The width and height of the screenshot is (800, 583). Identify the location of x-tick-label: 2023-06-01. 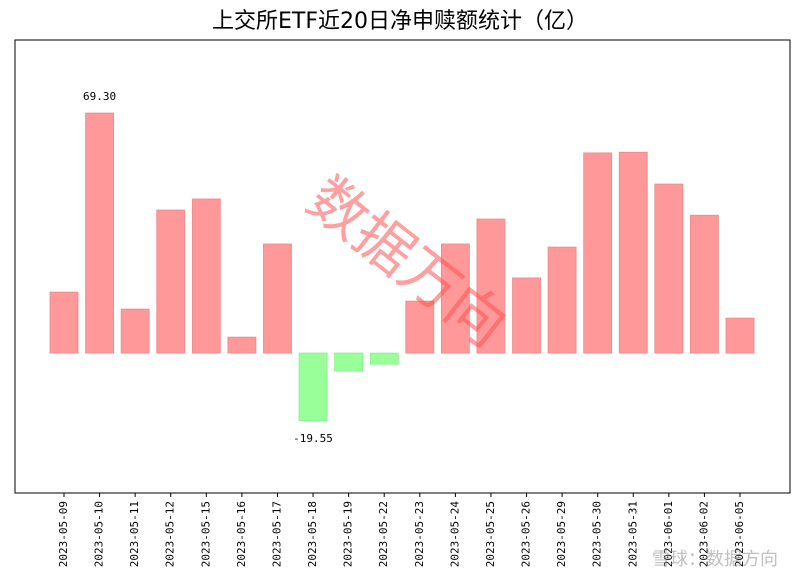
(668, 534).